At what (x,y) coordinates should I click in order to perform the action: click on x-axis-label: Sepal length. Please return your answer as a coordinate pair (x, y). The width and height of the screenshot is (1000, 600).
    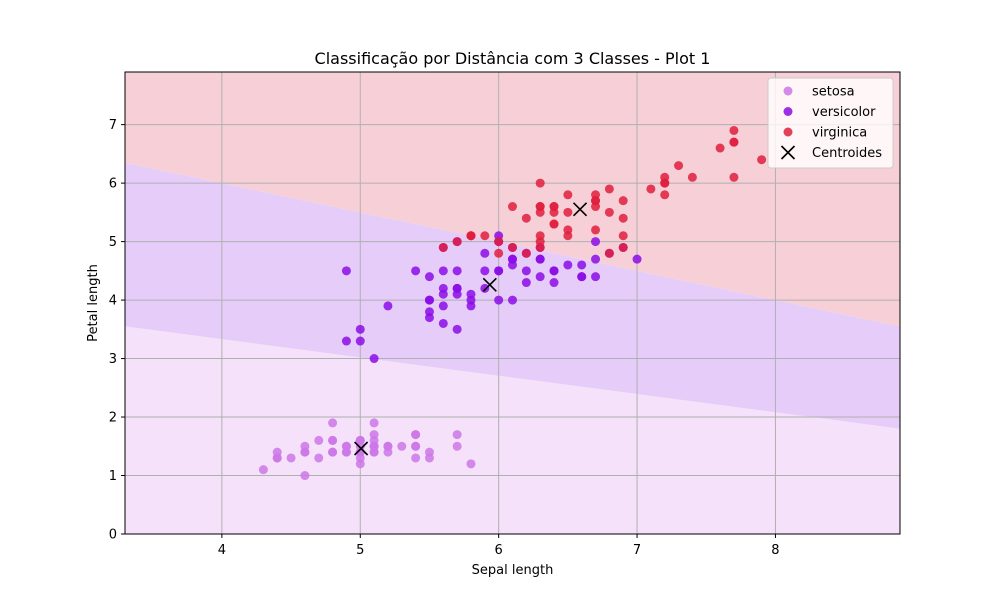
    Looking at the image, I should click on (513, 570).